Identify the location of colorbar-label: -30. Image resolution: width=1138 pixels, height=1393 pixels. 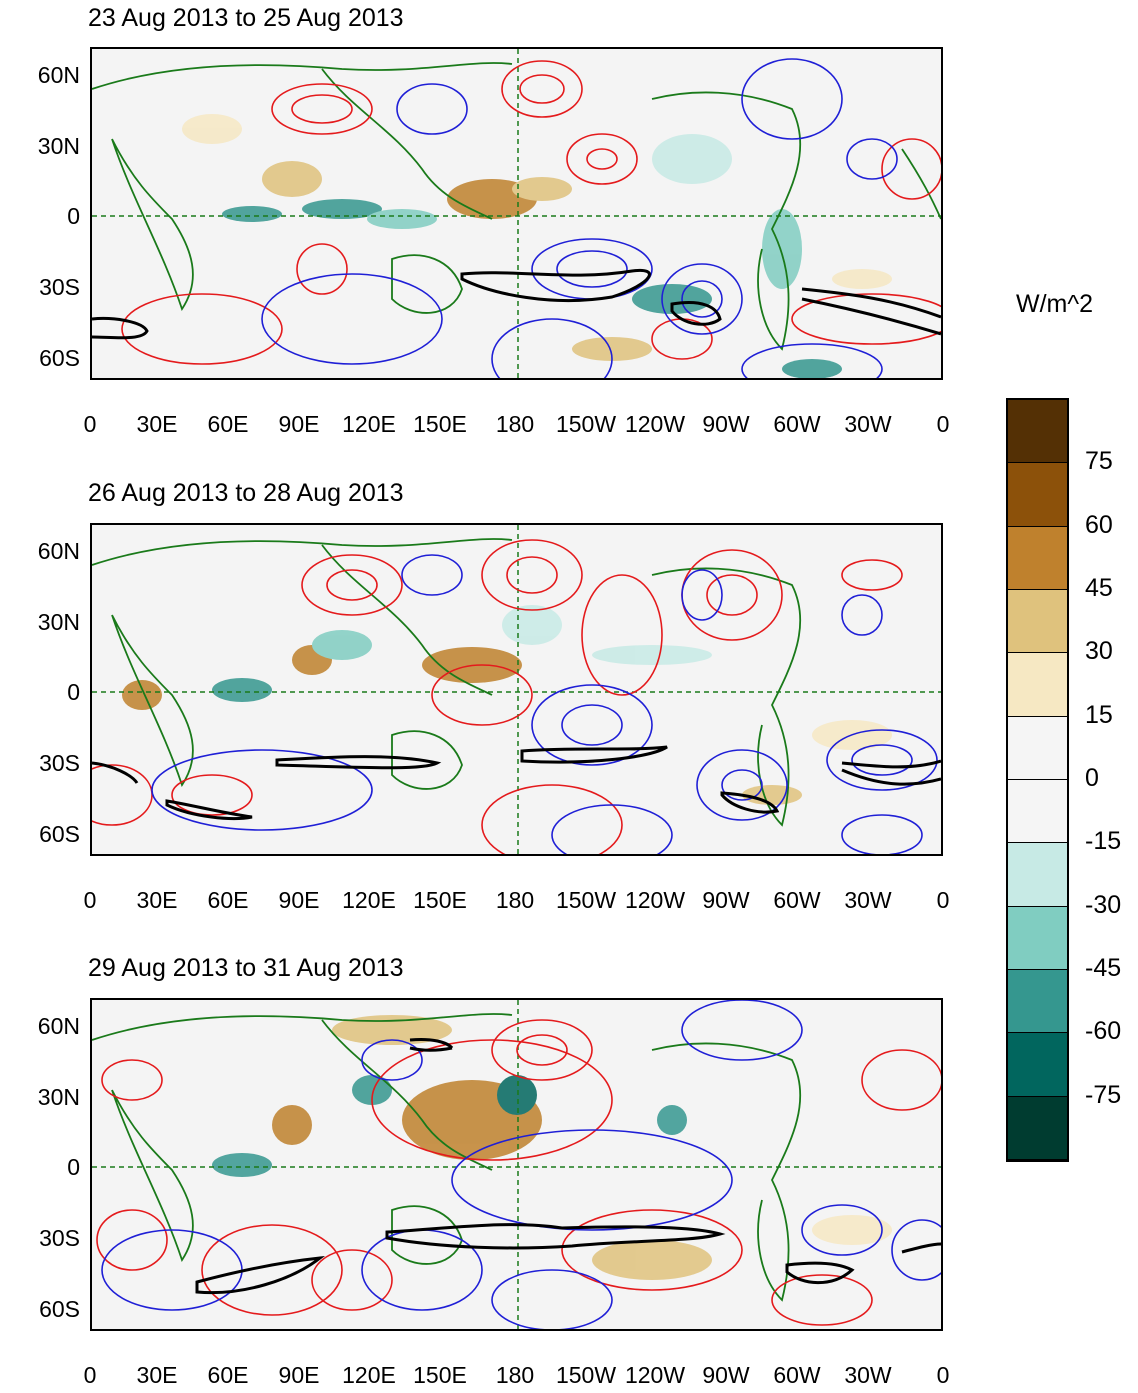
(1103, 904).